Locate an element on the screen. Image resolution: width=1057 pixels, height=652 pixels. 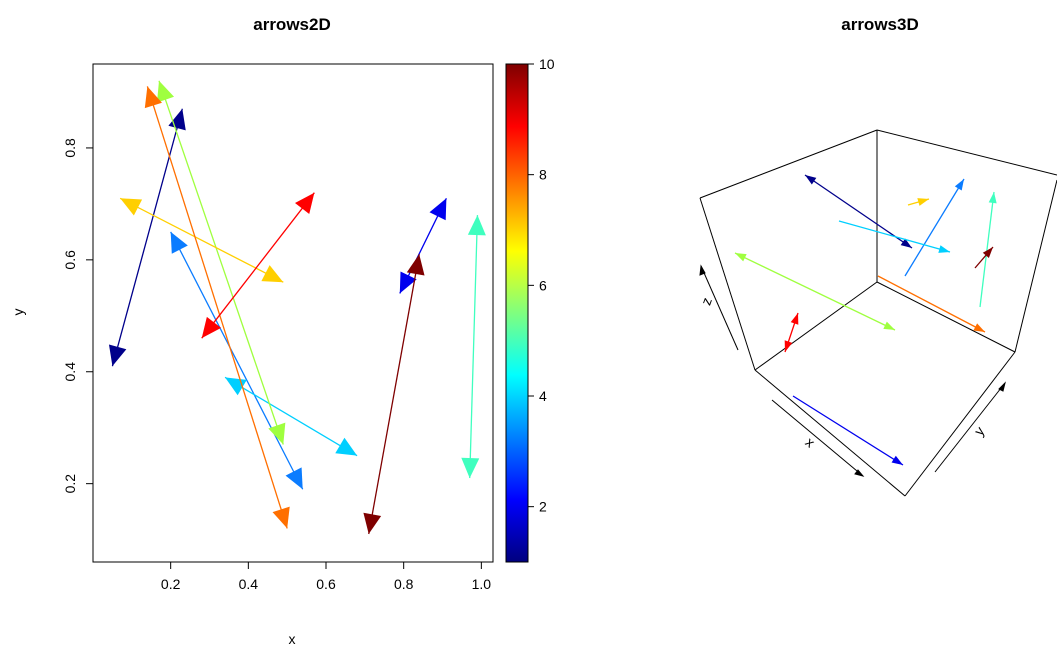
arrows3d-title: arrows3D is located at coordinates (879, 24).